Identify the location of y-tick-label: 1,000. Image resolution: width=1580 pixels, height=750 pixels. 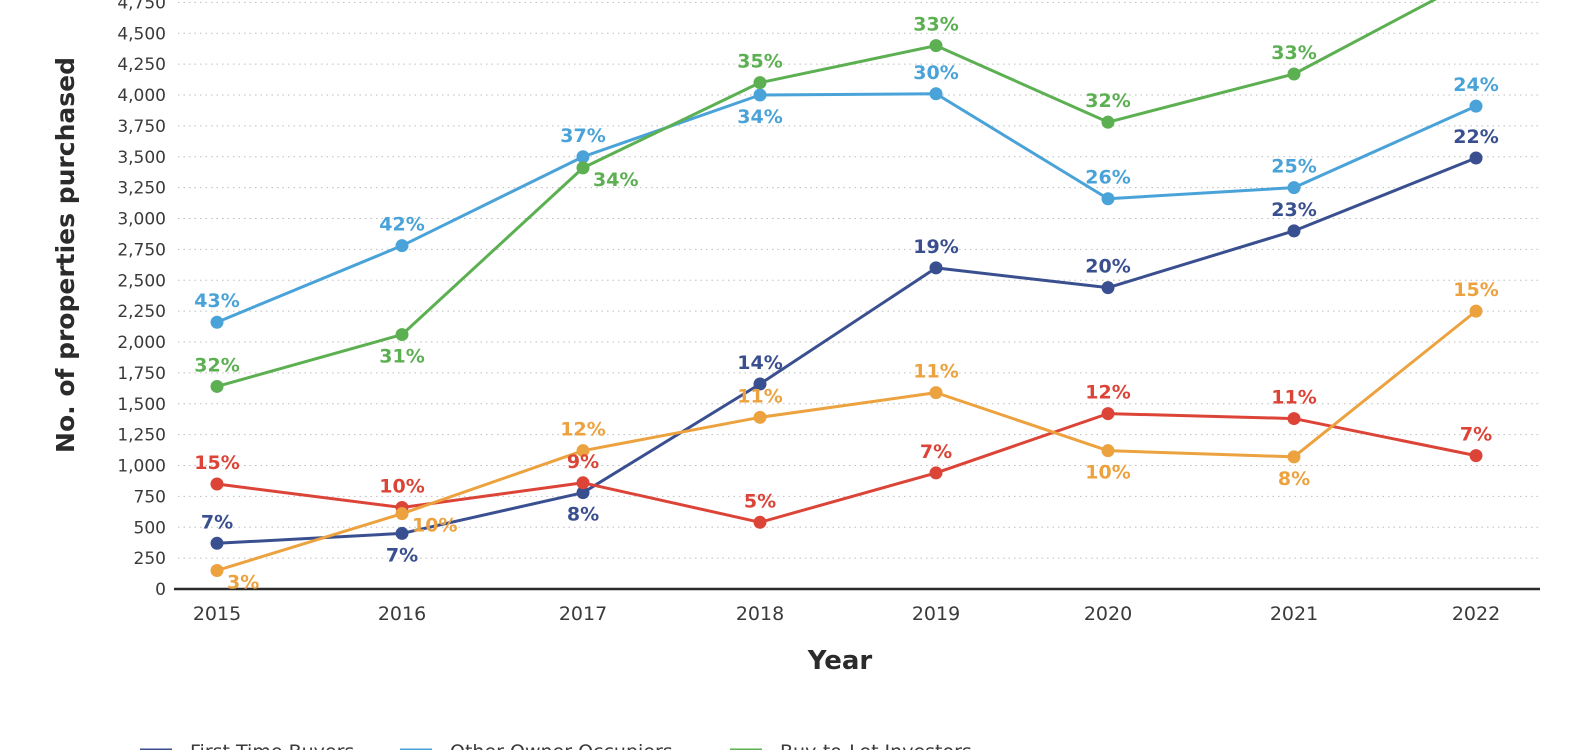
(141, 467).